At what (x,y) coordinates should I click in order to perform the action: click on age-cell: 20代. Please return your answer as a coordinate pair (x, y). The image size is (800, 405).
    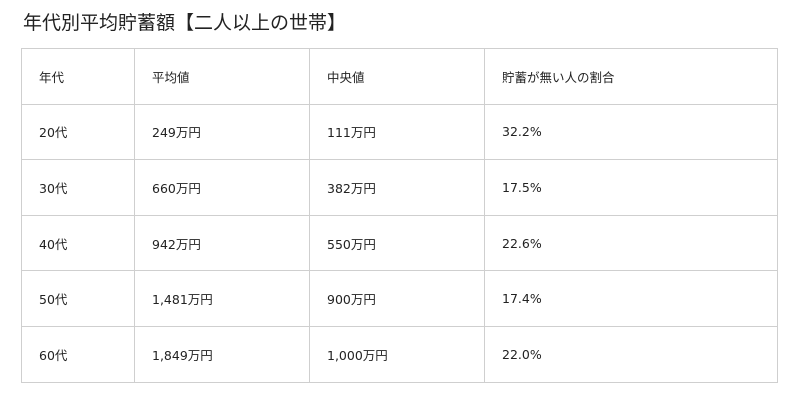
    Looking at the image, I should click on (78, 132).